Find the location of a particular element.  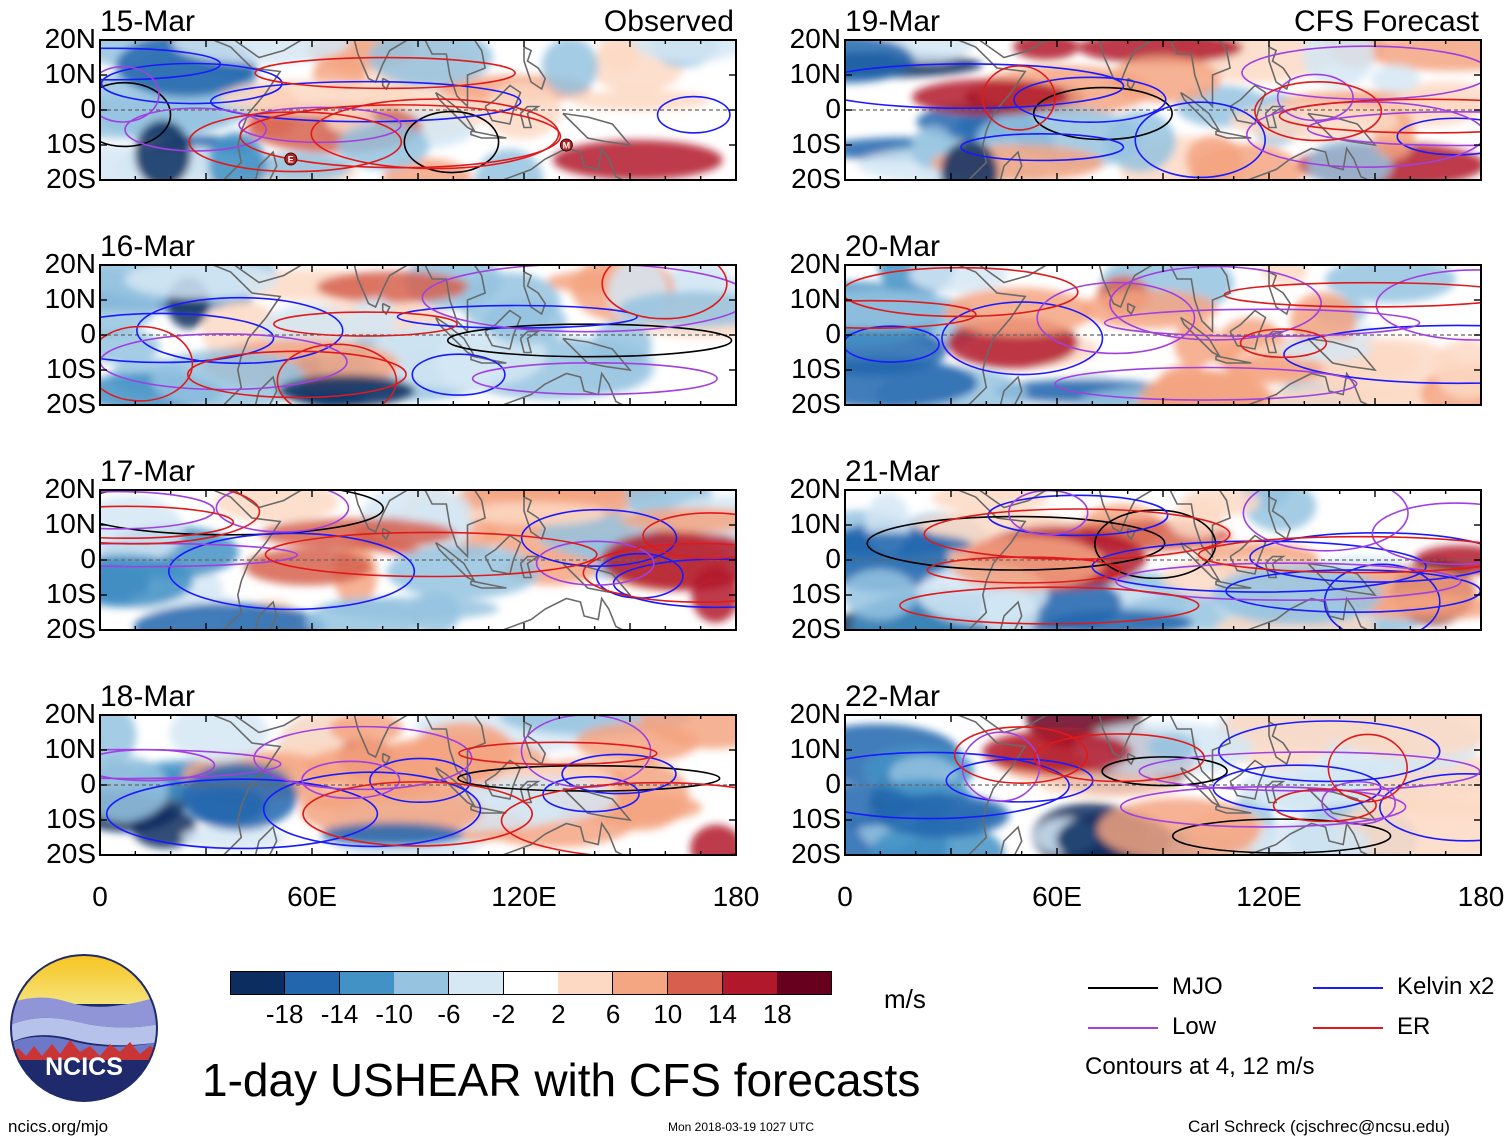

ncics-logo: NCICS is located at coordinates (84, 1028).